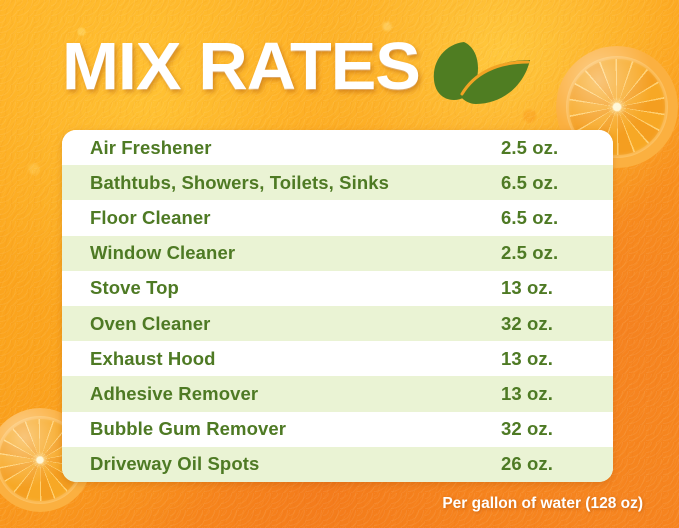 The image size is (679, 528). Describe the element at coordinates (337, 429) in the screenshot. I see `table-row: Bubble Gum Remover 32 oz.` at that location.